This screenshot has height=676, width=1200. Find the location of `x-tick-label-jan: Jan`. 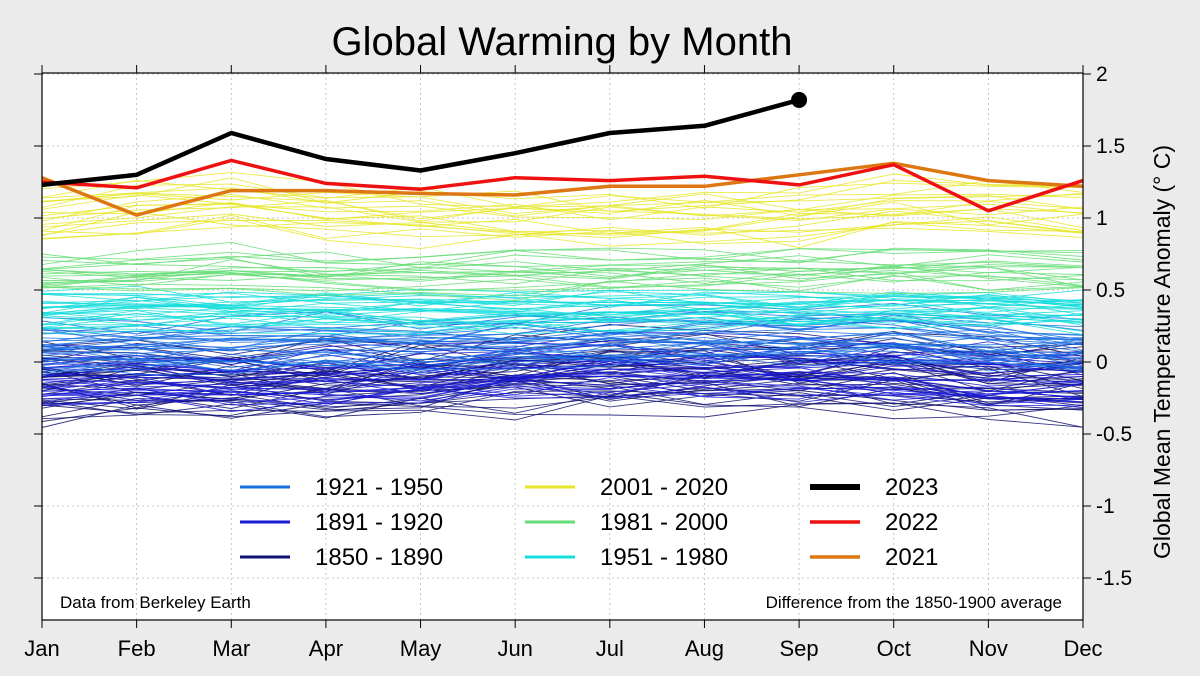

x-tick-label-jan: Jan is located at coordinates (41, 648).